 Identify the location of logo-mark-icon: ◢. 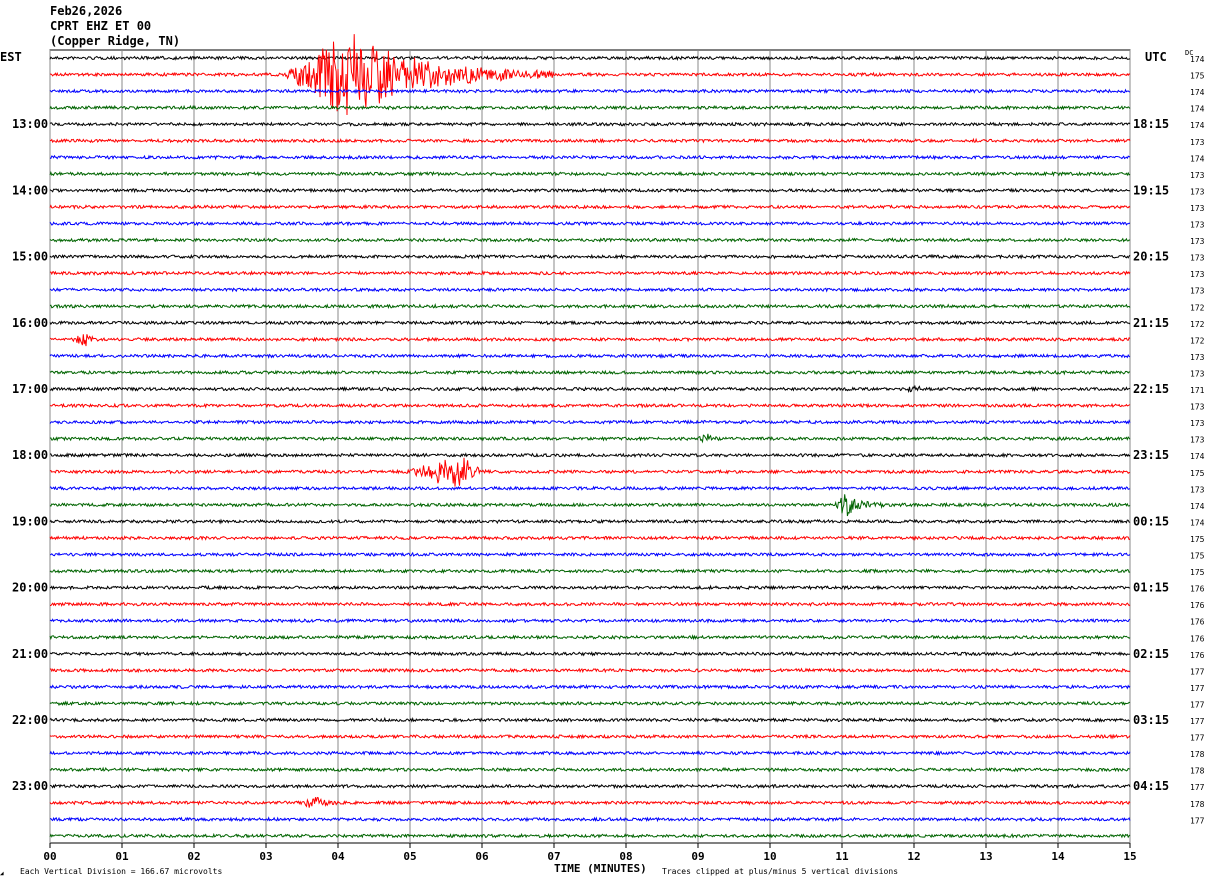
(2, 873).